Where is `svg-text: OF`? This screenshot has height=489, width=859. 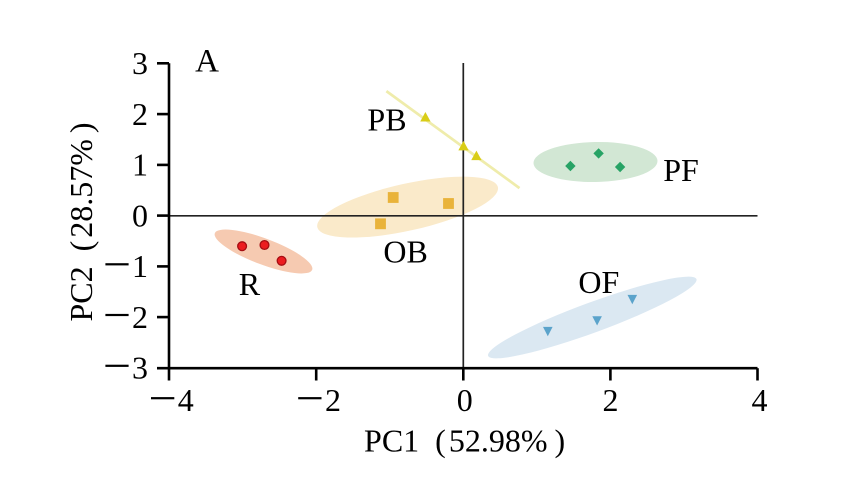 svg-text: OF is located at coordinates (598, 282).